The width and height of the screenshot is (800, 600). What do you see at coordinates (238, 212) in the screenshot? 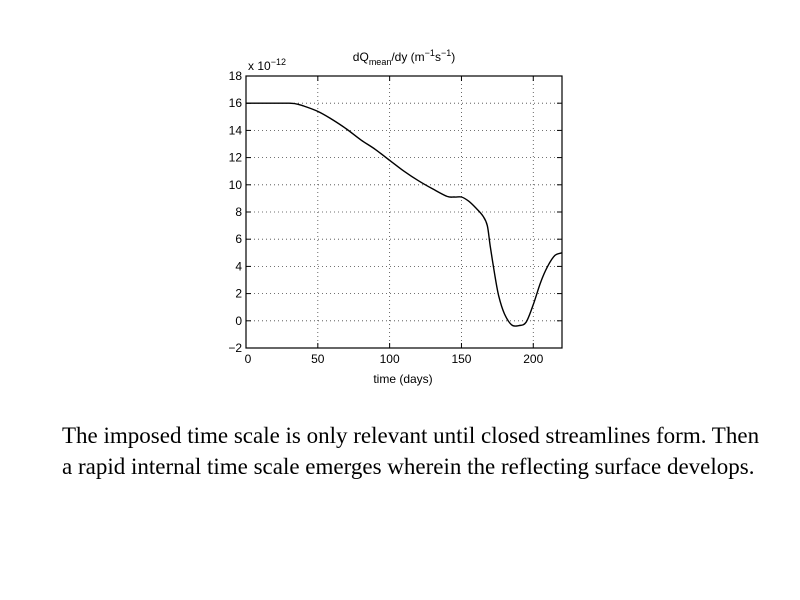
I see `y-tick-label: 8` at bounding box center [238, 212].